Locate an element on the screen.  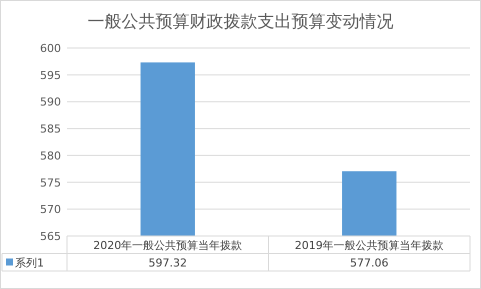
y-tick-label: 600 is located at coordinates (50, 48).